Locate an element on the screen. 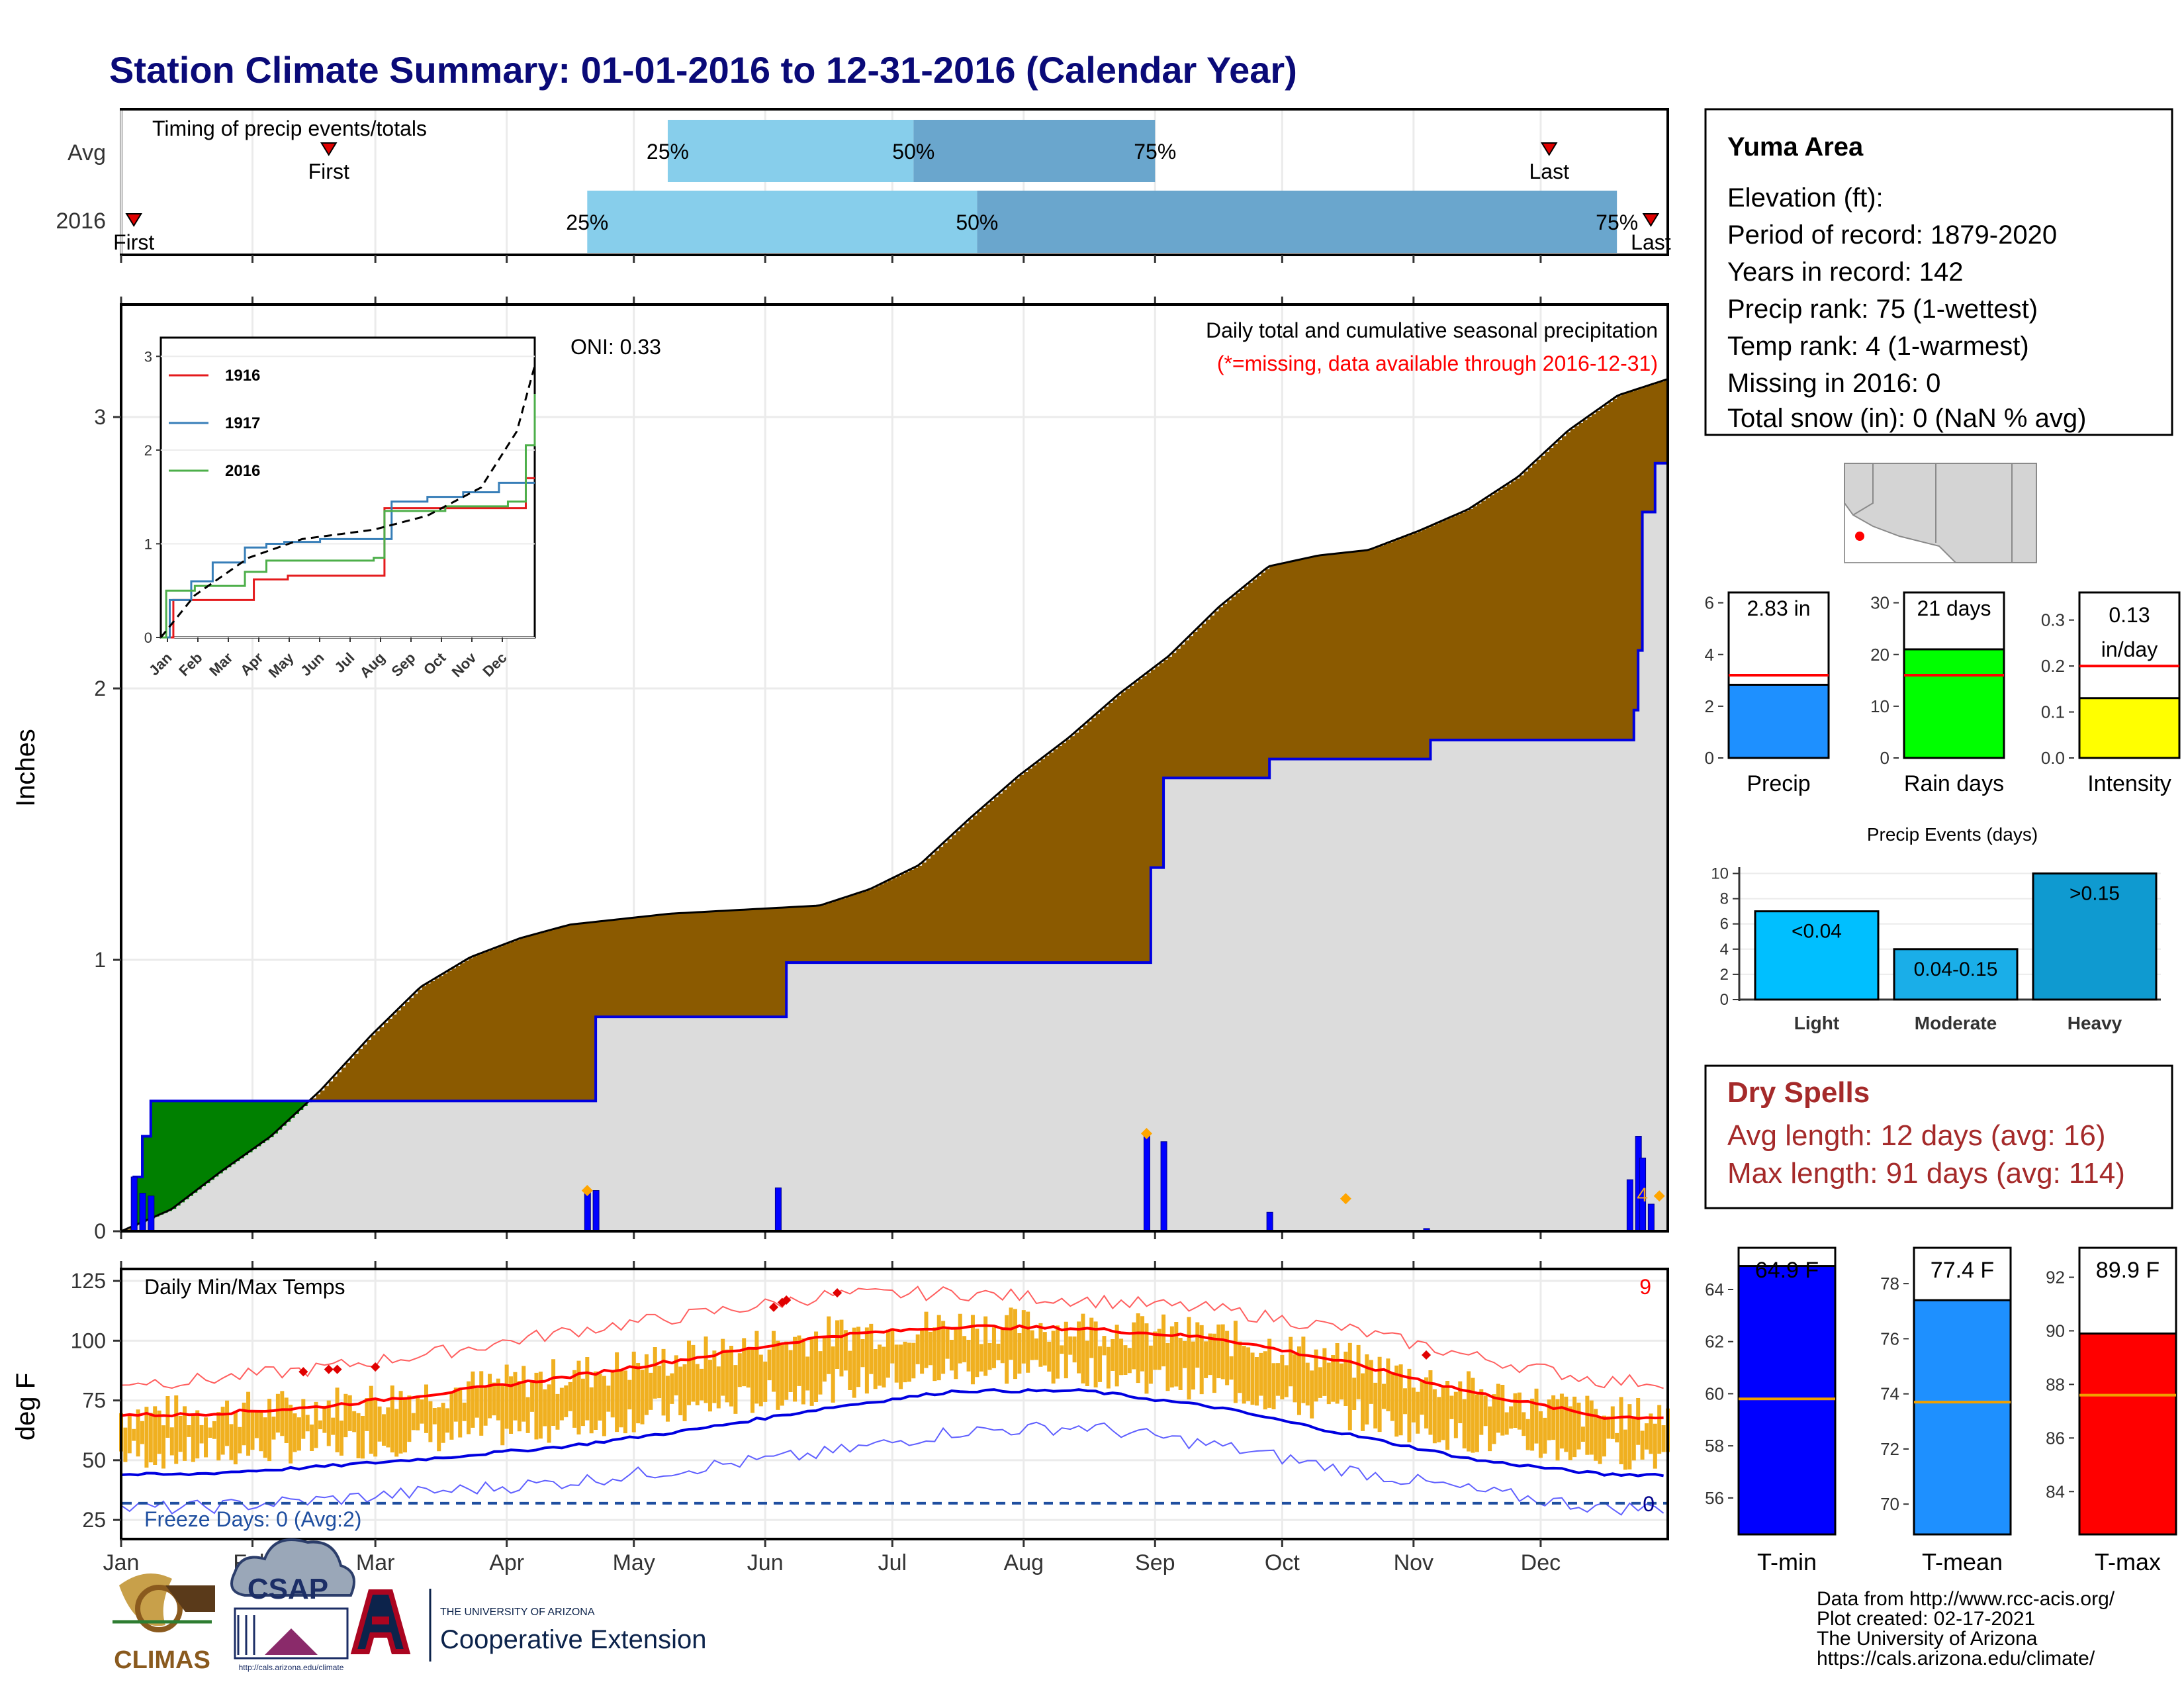 This screenshot has width=2184, height=1688. station-line: Total snow (in): 0 (NaN % avg) is located at coordinates (1906, 418).